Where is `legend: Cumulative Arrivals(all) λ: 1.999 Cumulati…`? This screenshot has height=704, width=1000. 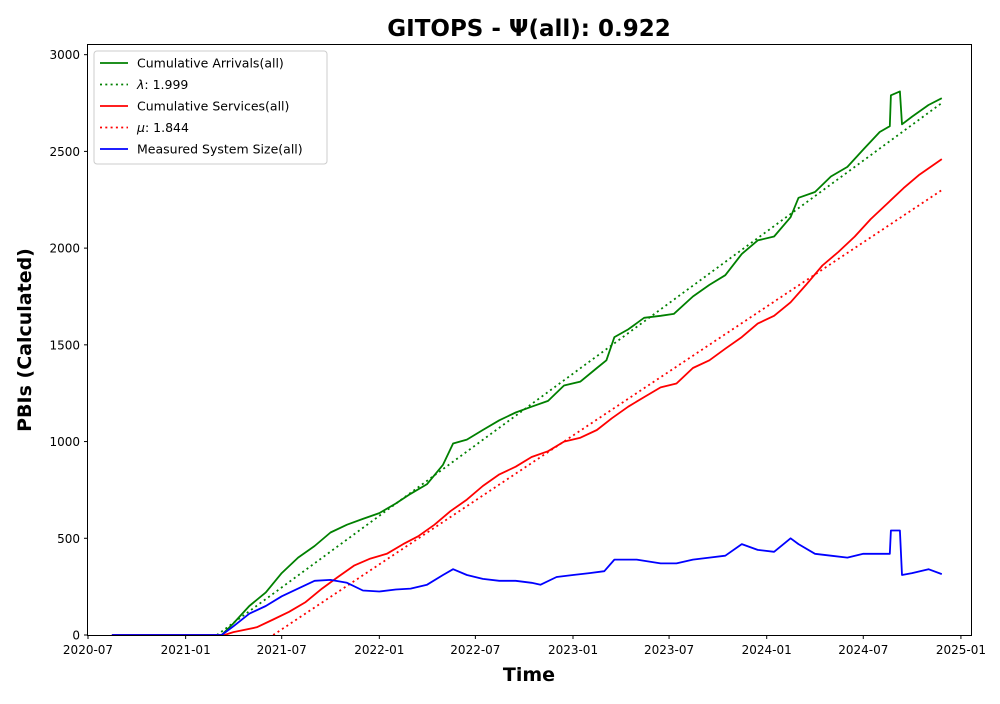 legend: Cumulative Arrivals(all) λ: 1.999 Cumulati… is located at coordinates (210, 107).